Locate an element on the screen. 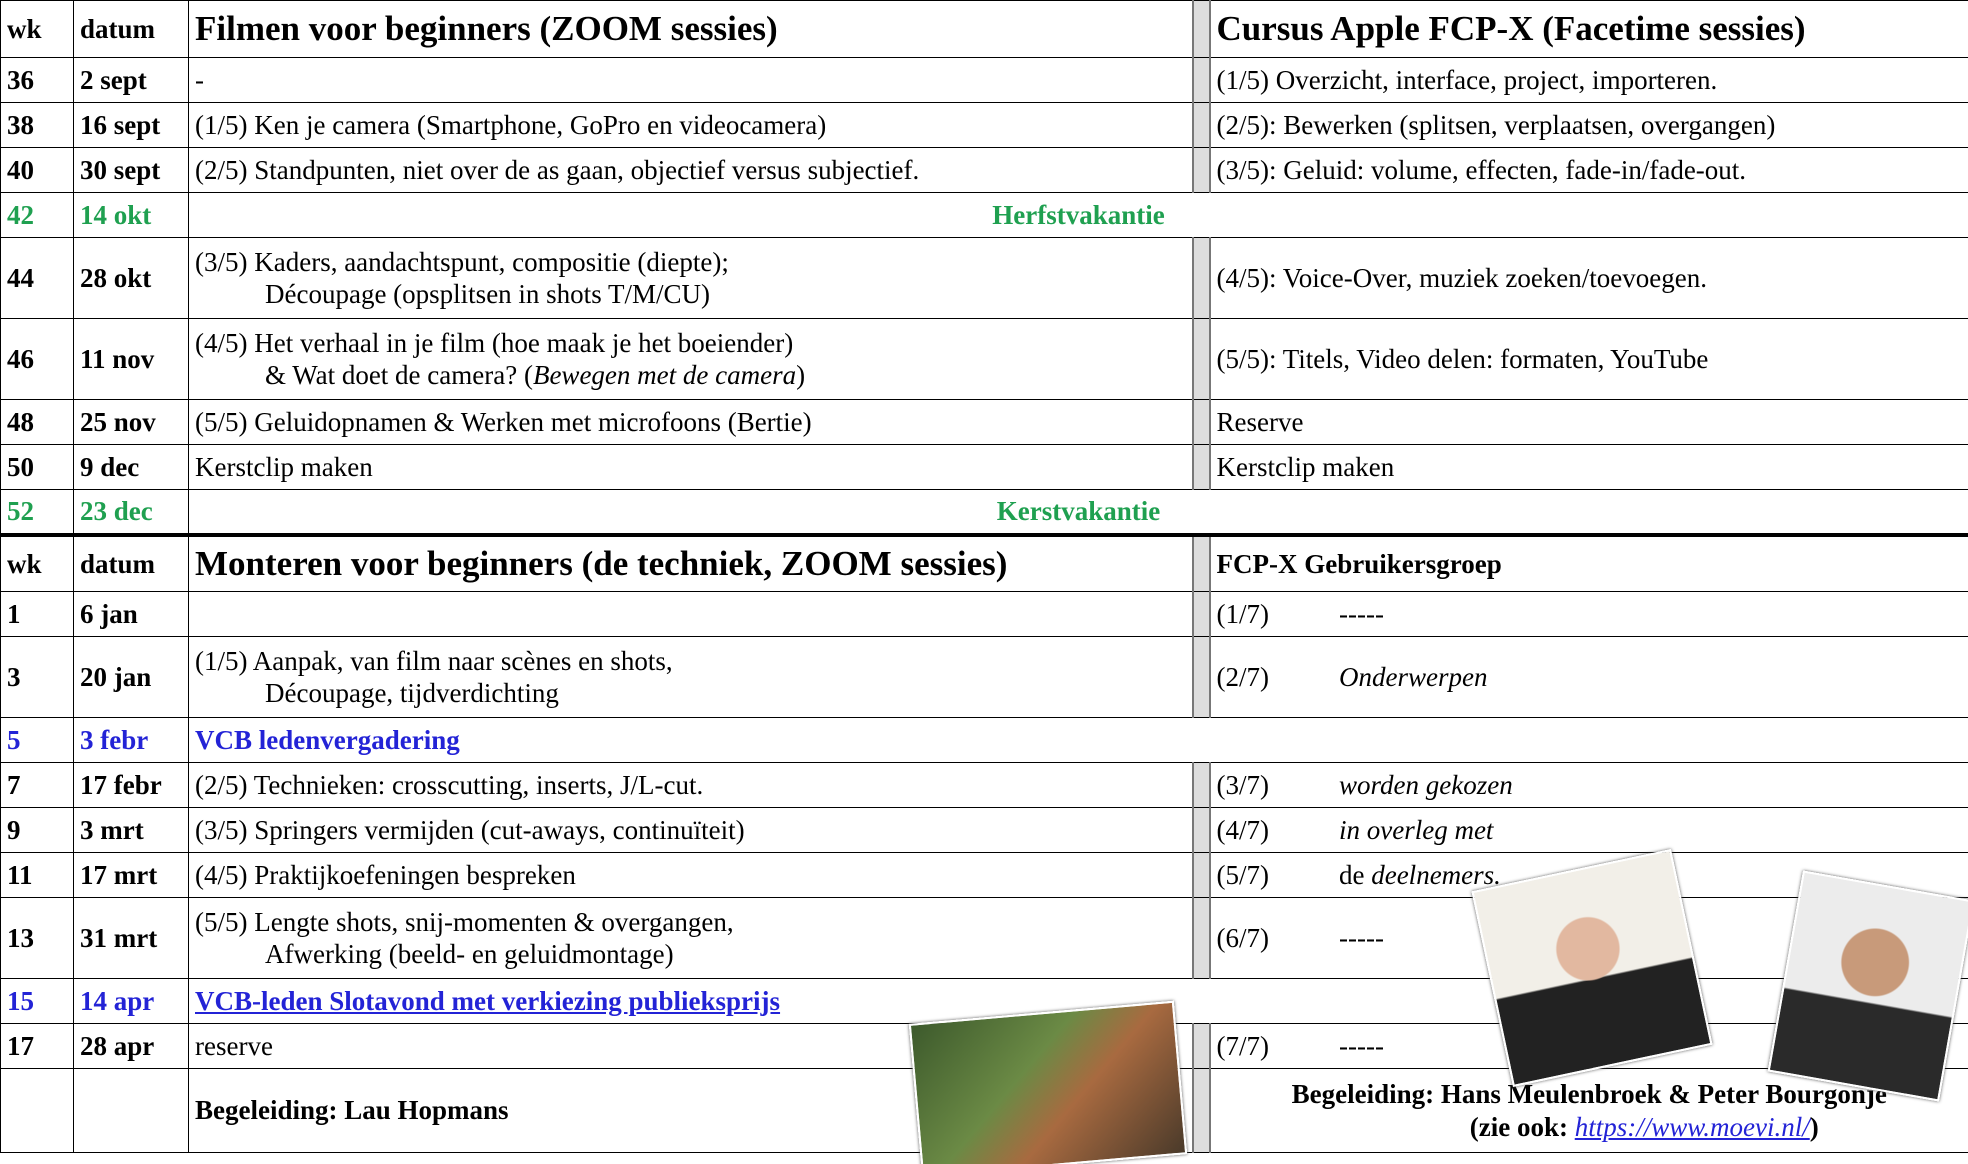 This screenshot has height=1164, width=1968. text: (1/7) is located at coordinates (1242, 613).